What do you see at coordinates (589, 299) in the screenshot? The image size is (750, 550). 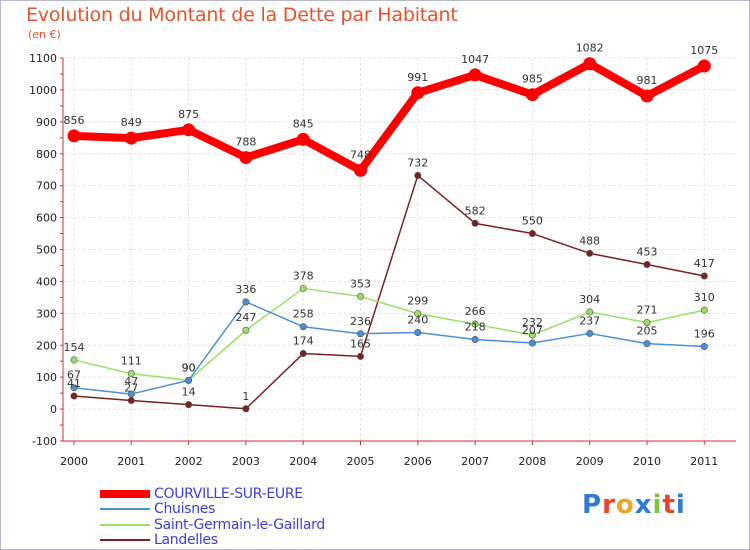 I see `data-label: 304` at bounding box center [589, 299].